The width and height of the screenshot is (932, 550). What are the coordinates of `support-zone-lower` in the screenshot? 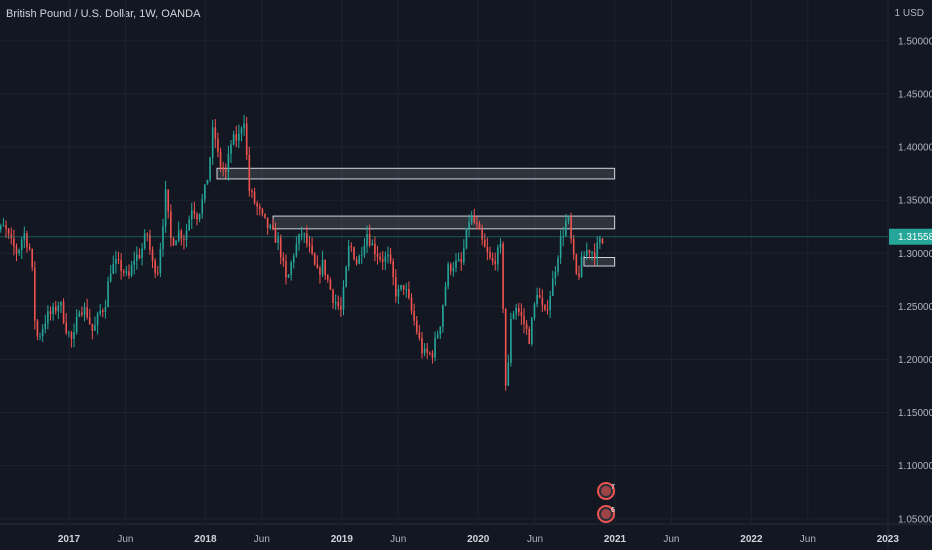 It's located at (599, 262).